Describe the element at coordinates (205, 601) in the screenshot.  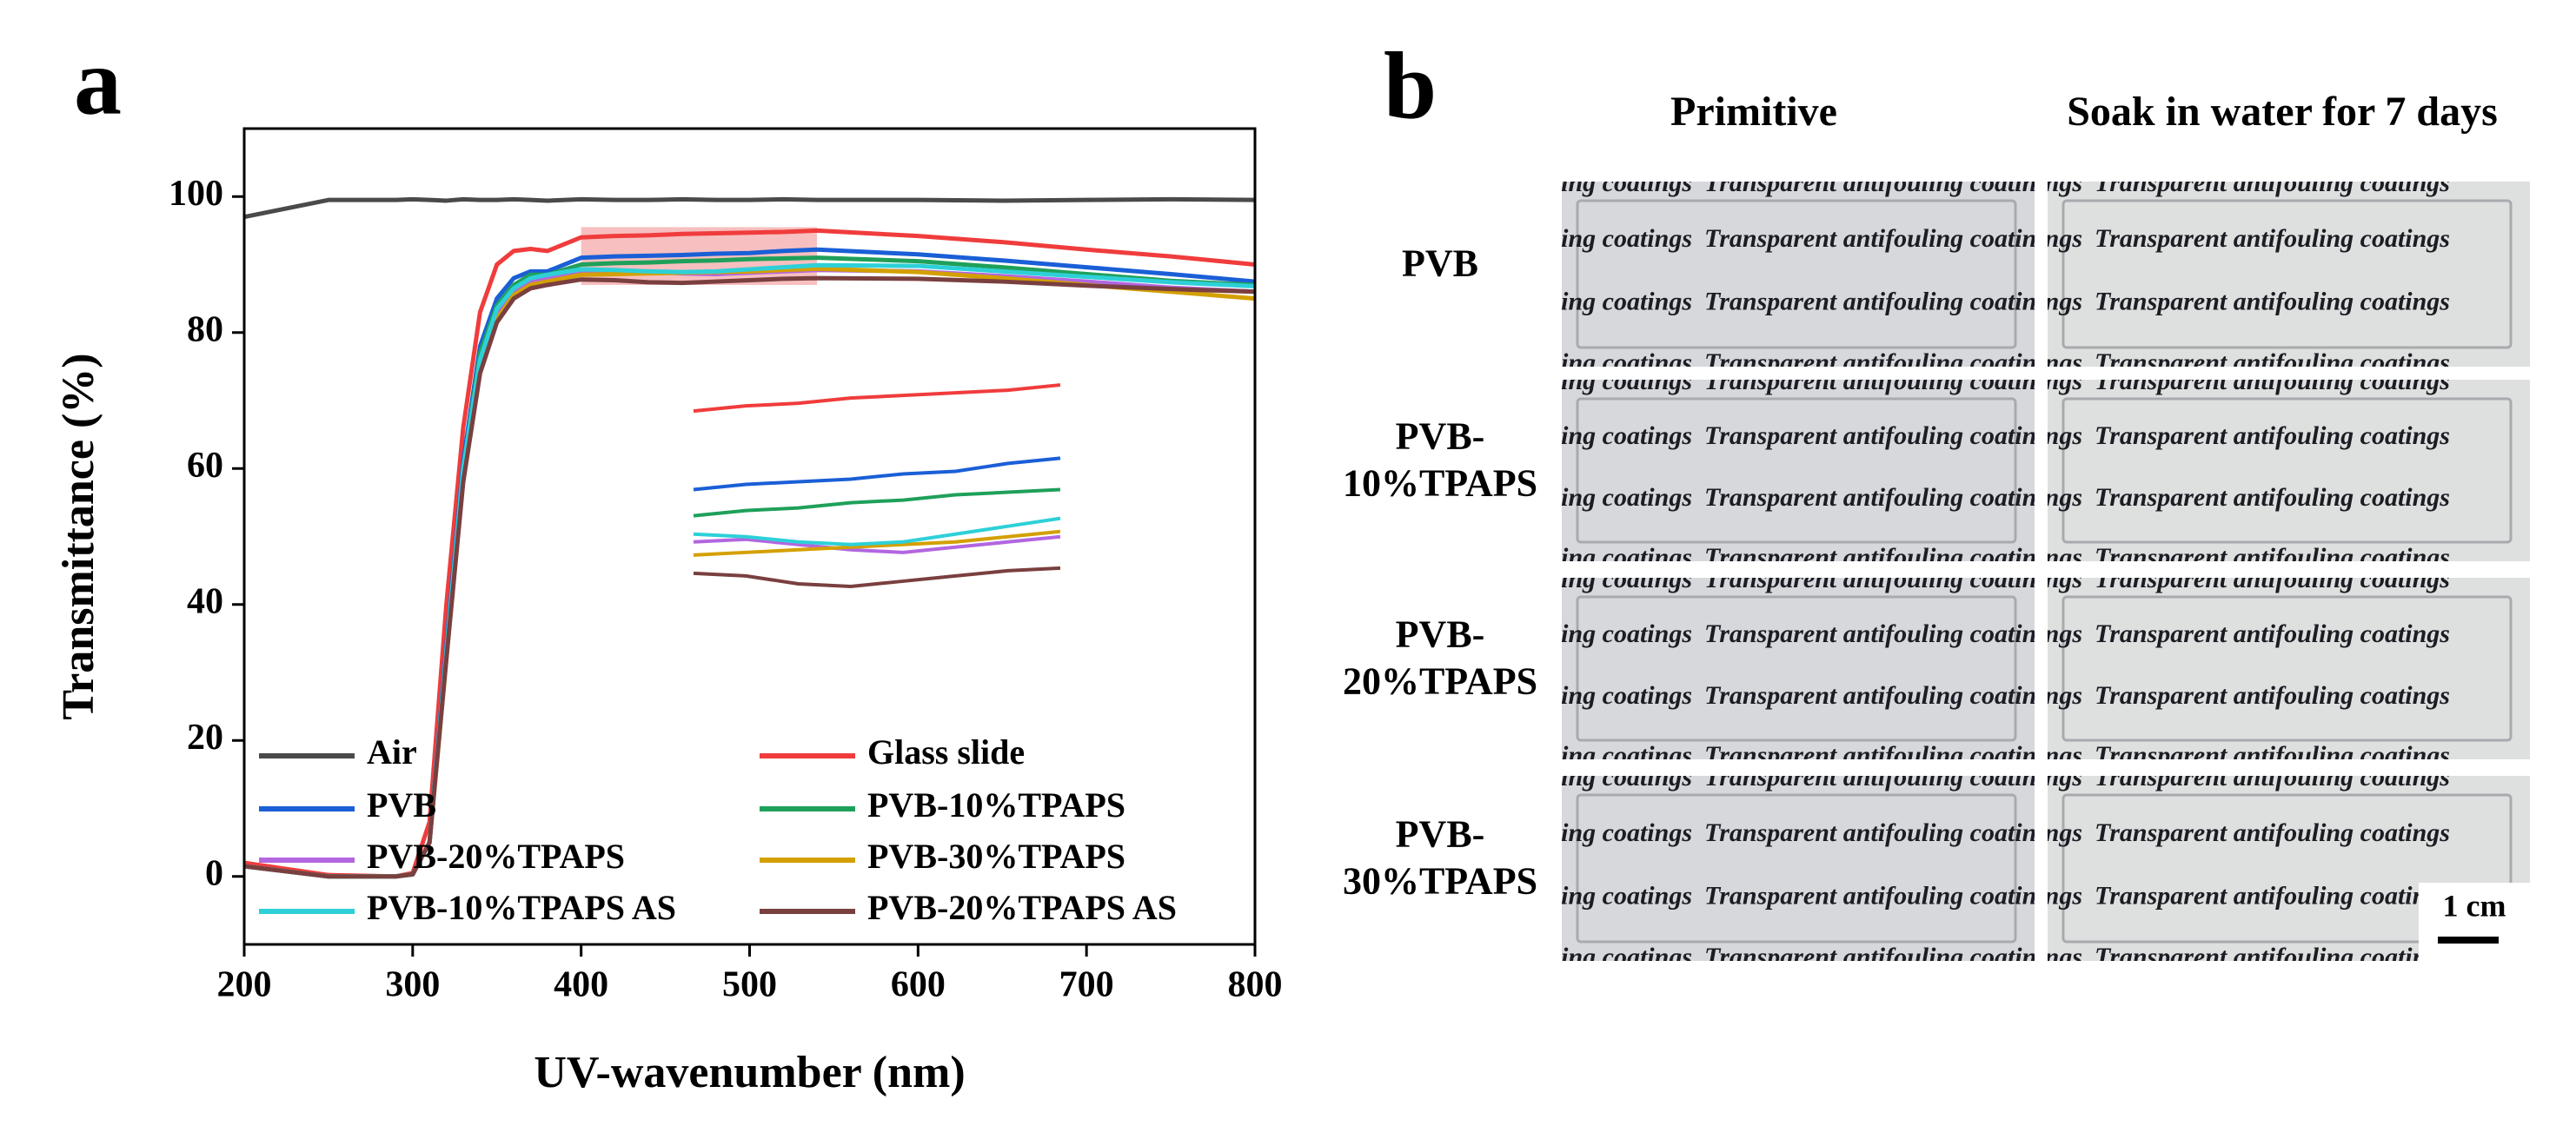
I see `y-tick-label: 40` at that location.